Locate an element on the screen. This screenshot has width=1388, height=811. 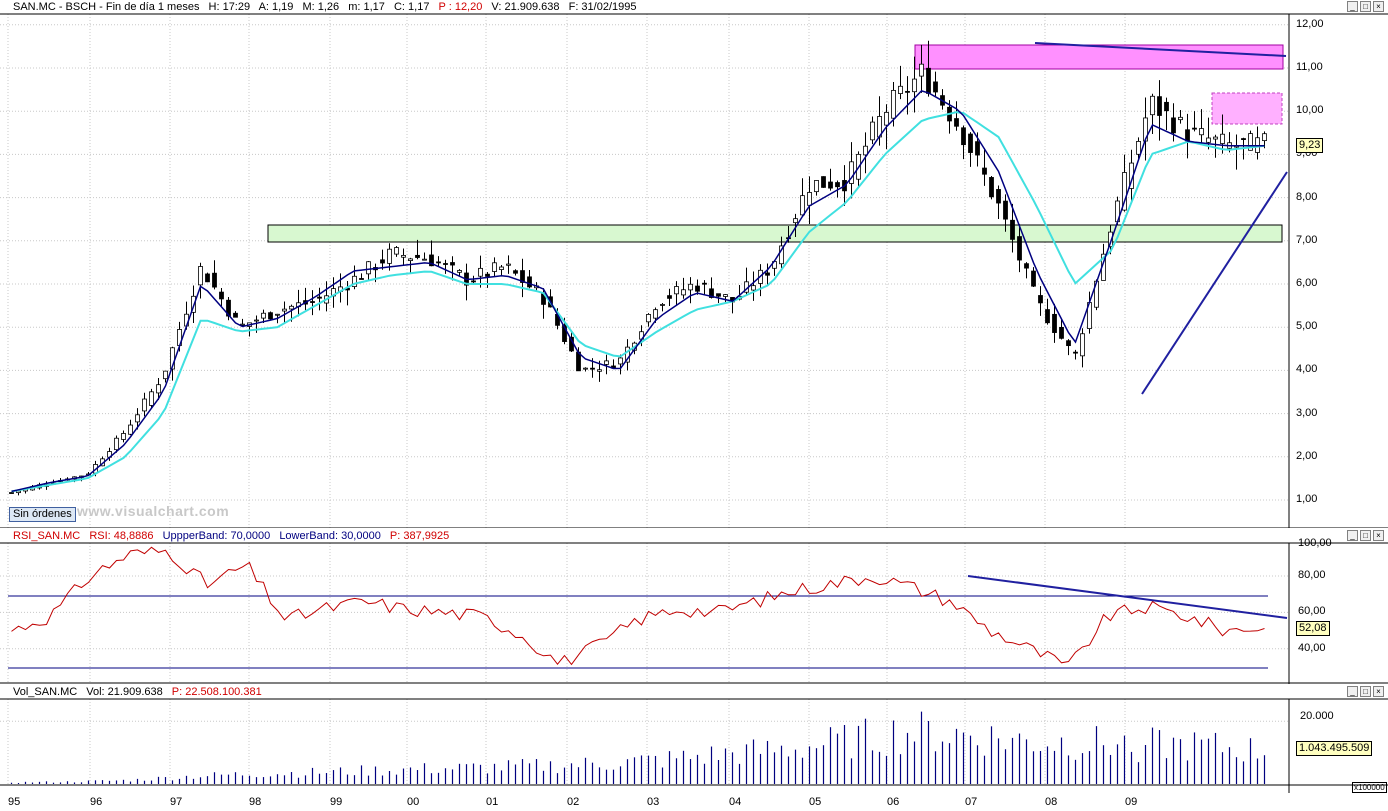
rsi-tick-100: 100,00 is located at coordinates (1315, 543).